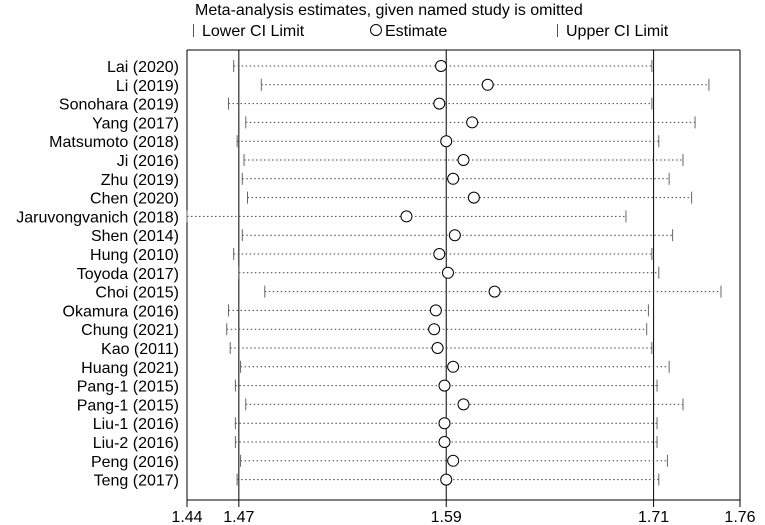 This screenshot has height=525, width=765. Describe the element at coordinates (617, 31) in the screenshot. I see `legend-upper-label: Upper CI Limit` at that location.